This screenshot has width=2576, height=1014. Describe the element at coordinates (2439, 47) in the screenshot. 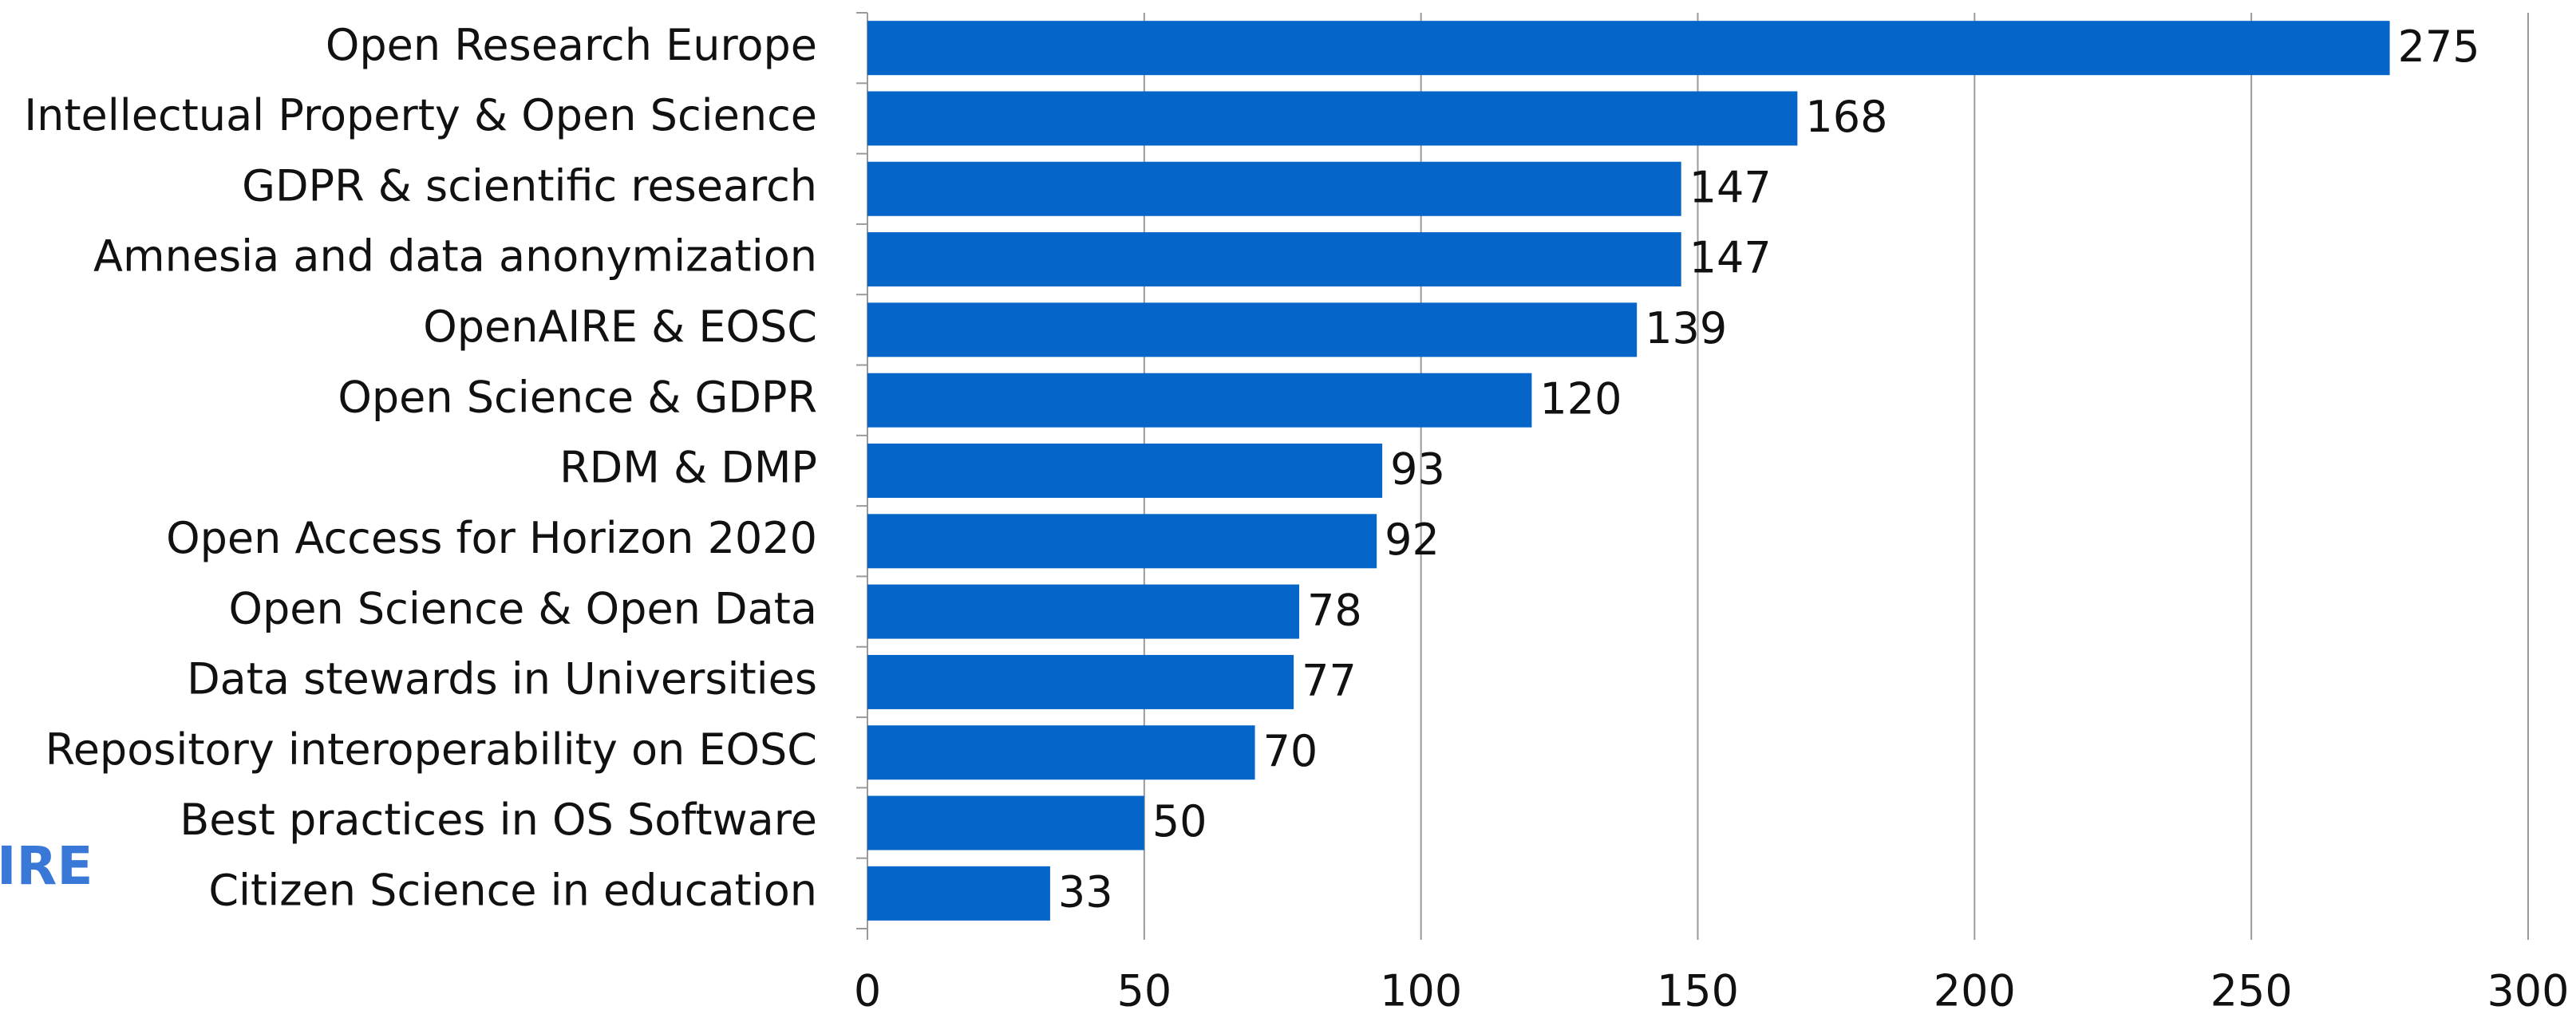

I see `value-label: 275` at that location.